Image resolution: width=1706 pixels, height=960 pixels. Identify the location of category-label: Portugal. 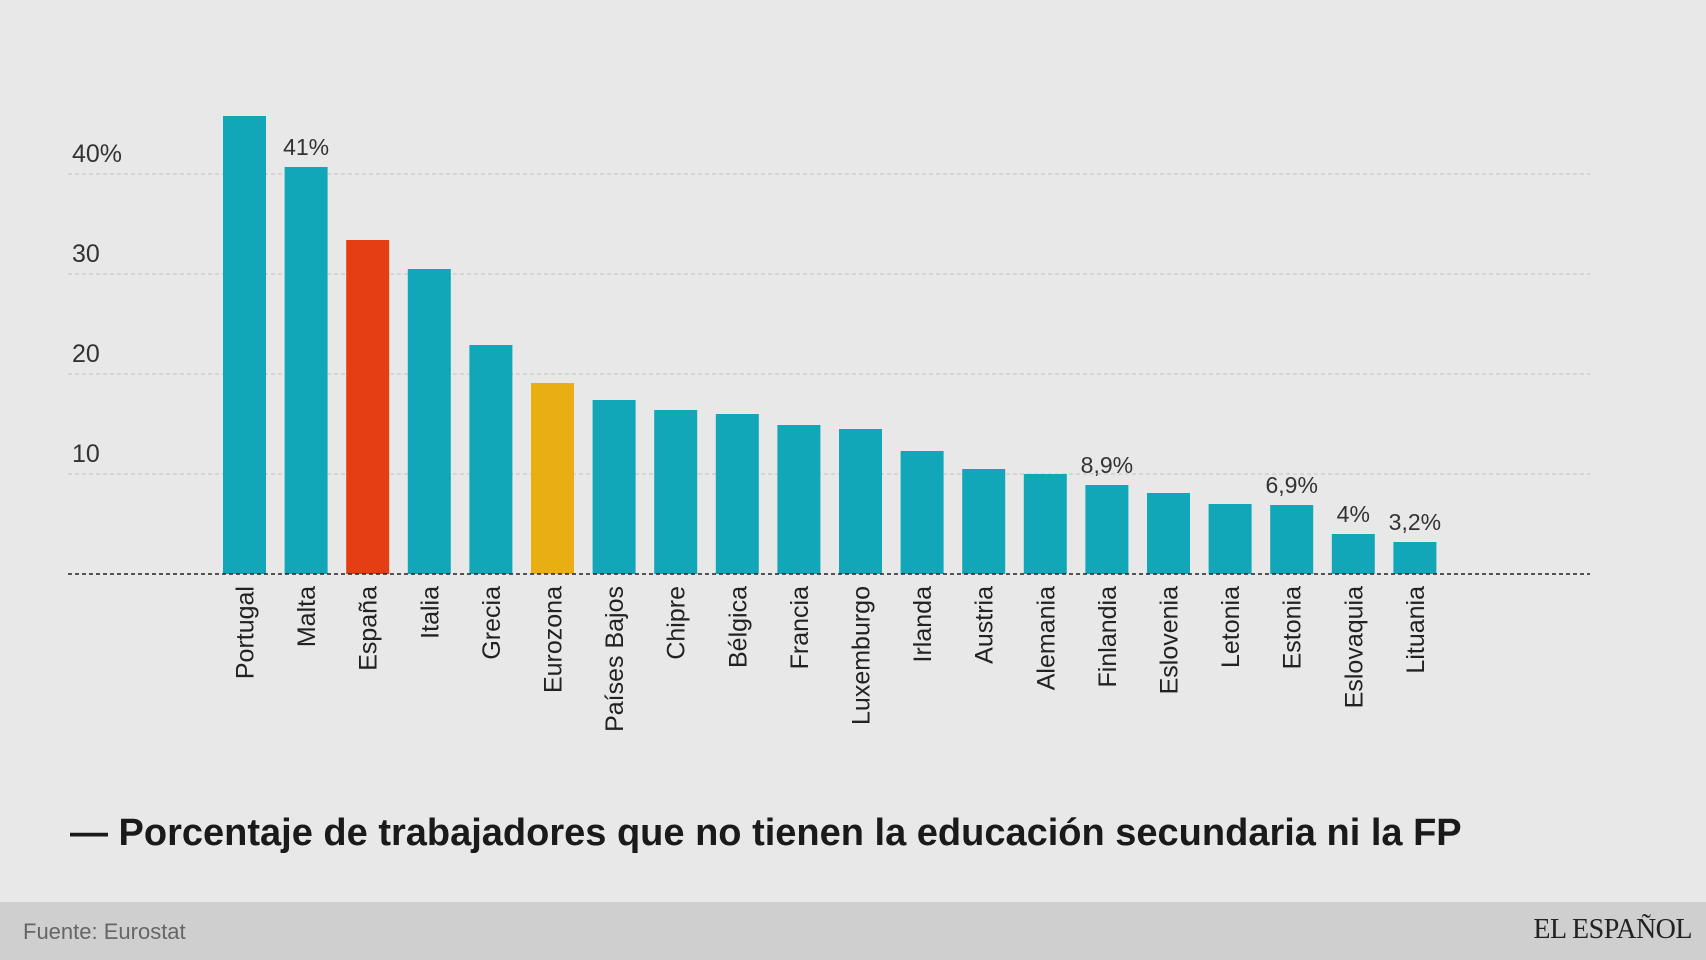
(246, 632).